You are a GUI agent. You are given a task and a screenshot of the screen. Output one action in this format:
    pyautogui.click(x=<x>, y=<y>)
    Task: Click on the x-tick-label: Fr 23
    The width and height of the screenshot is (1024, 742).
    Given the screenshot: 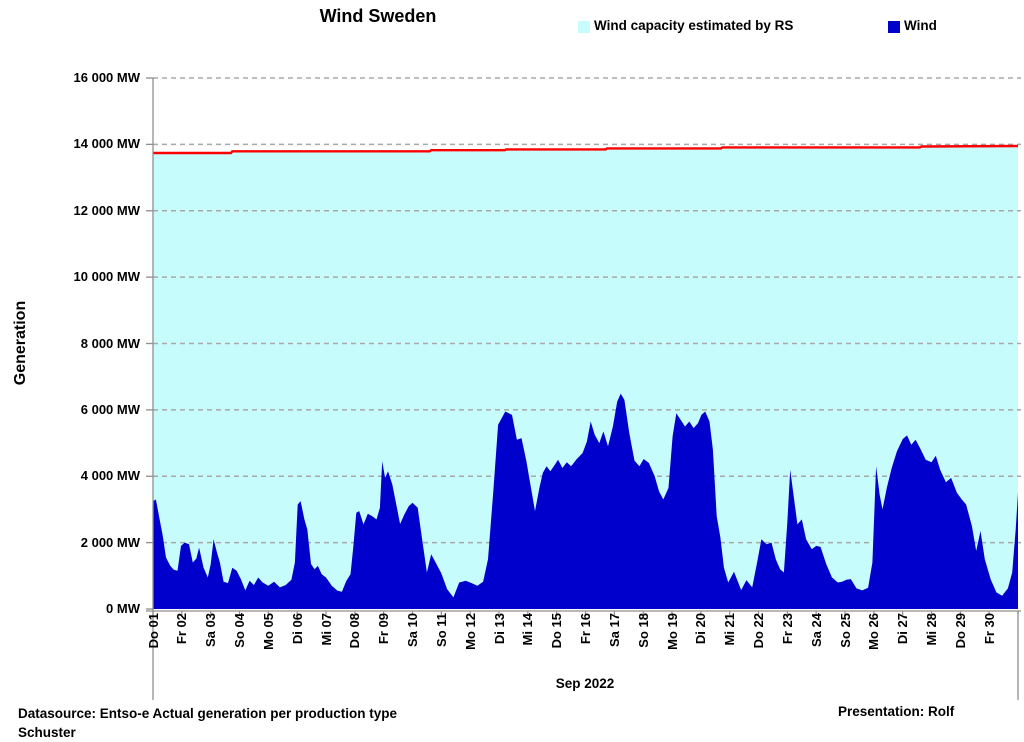 What is the action you would take?
    pyautogui.click(x=787, y=629)
    